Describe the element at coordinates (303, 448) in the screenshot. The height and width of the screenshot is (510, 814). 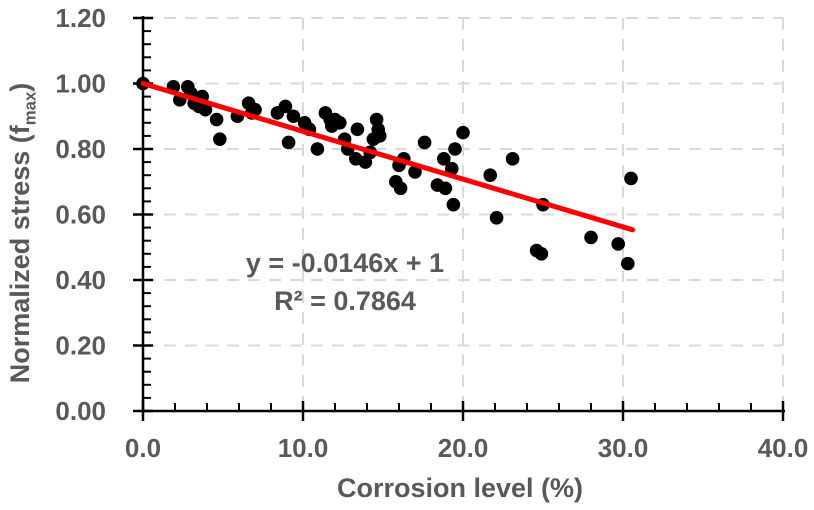
I see `x-tick-label: 10.0` at that location.